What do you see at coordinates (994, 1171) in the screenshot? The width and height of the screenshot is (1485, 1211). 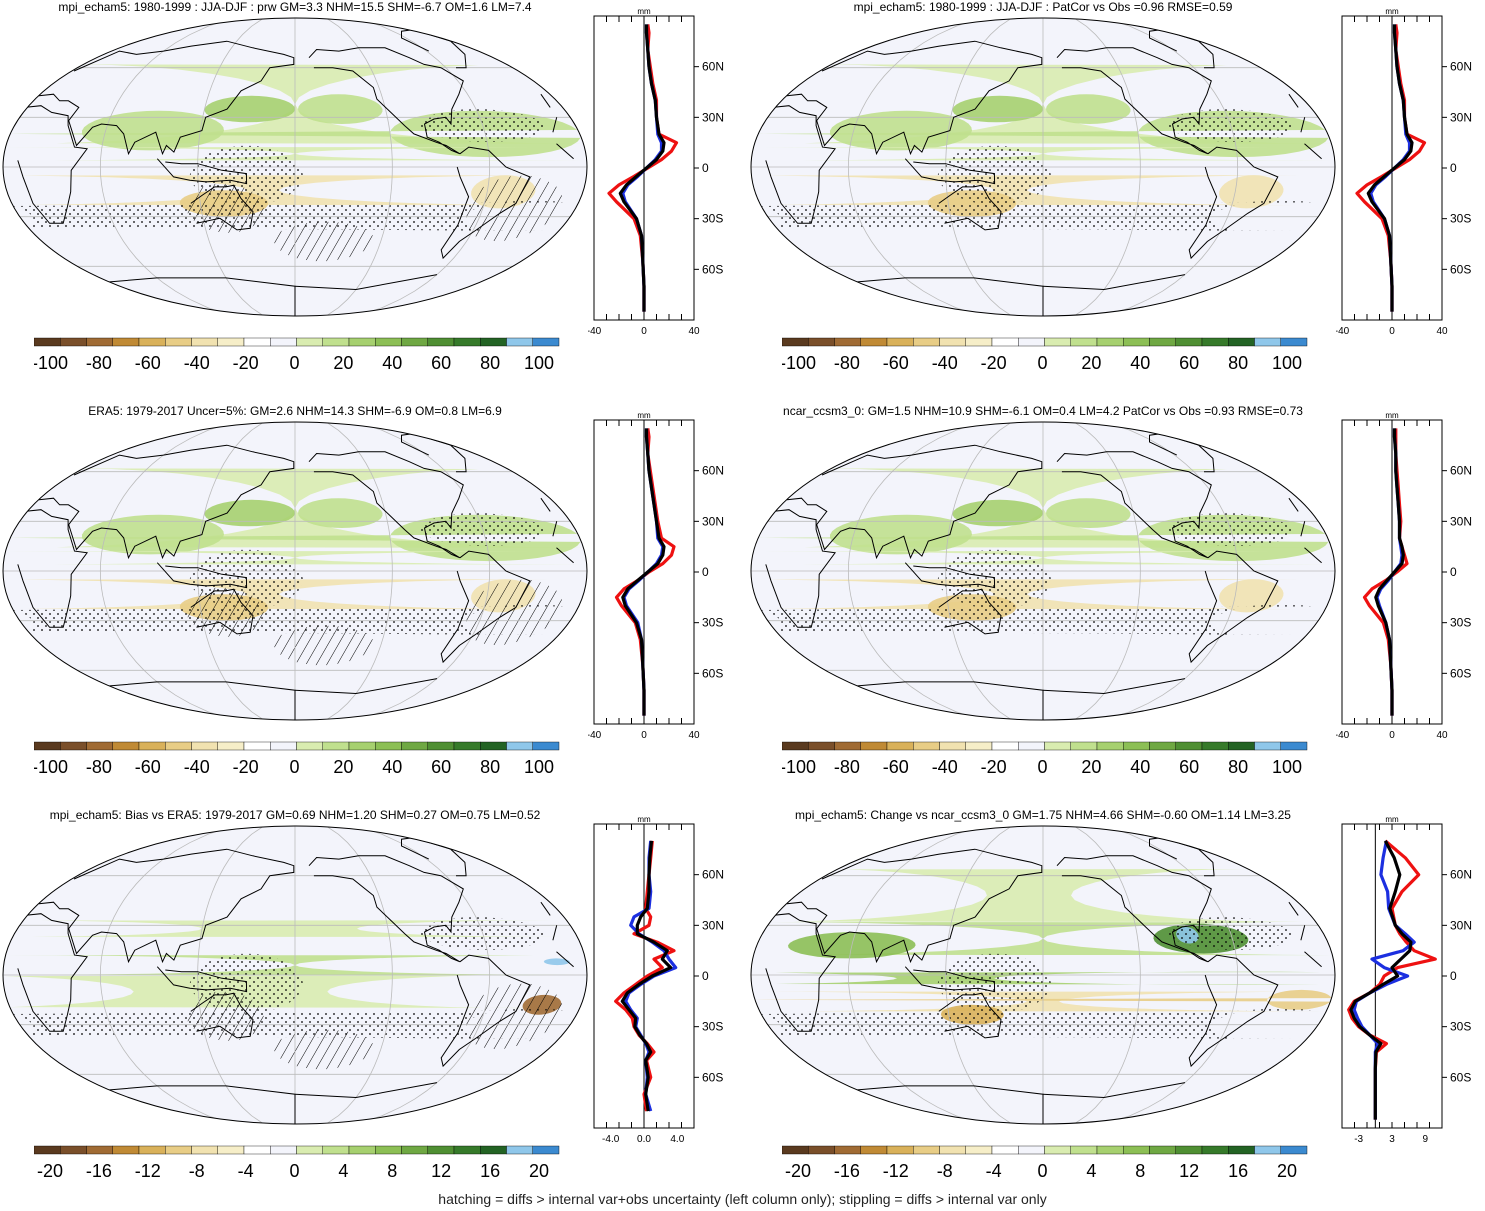 I see `colorbar-tick-label: -4` at bounding box center [994, 1171].